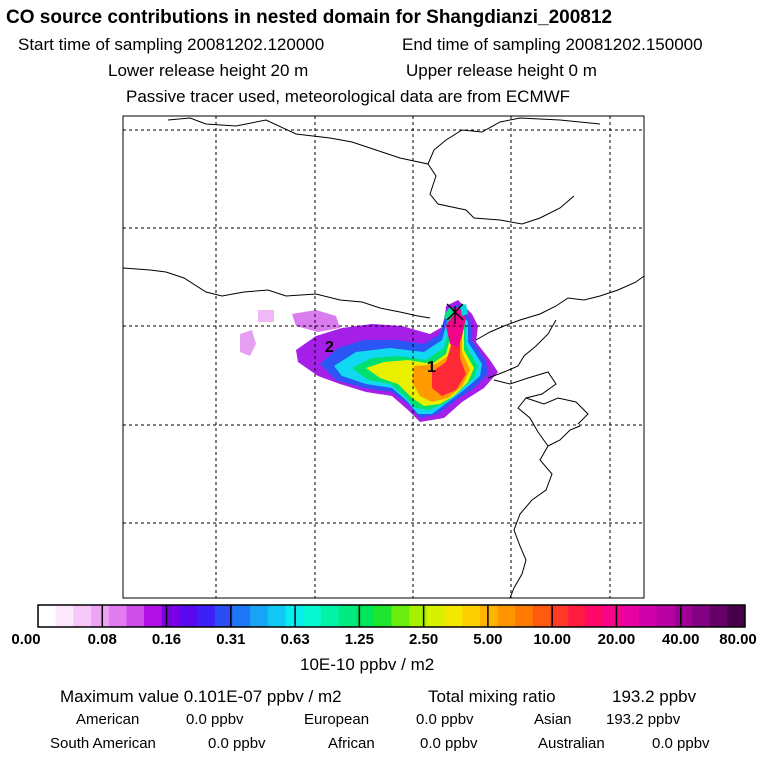 The width and height of the screenshot is (768, 768). What do you see at coordinates (171, 44) in the screenshot?
I see `start-time-label: Start time of sampling 20081202.120000` at bounding box center [171, 44].